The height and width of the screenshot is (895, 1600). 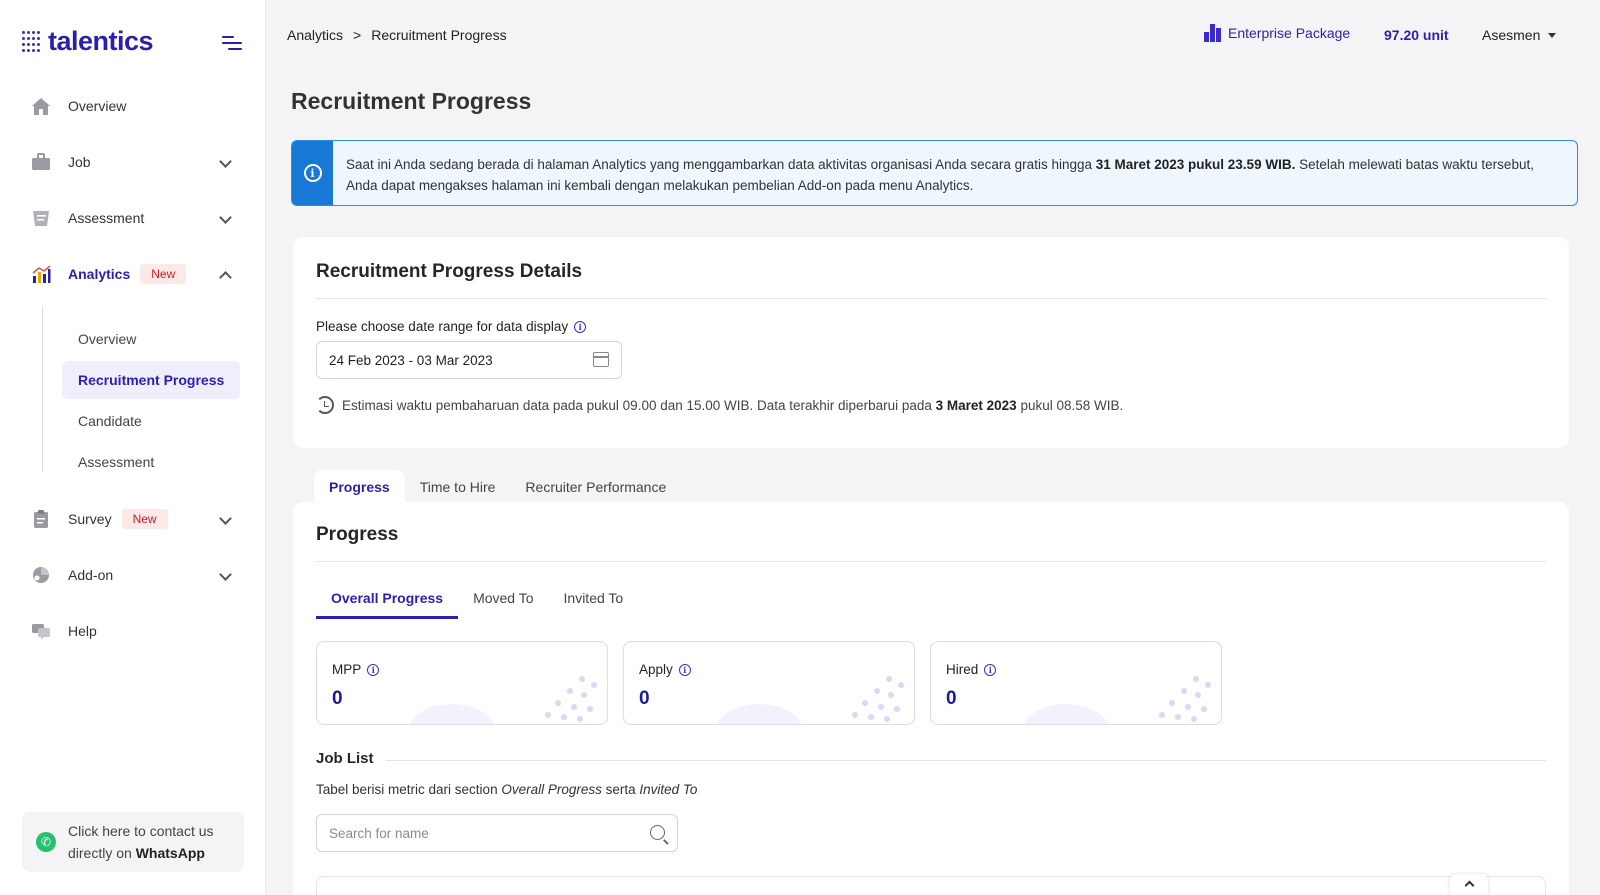 What do you see at coordinates (620, 789) in the screenshot?
I see `job-list-desc-2: serta` at bounding box center [620, 789].